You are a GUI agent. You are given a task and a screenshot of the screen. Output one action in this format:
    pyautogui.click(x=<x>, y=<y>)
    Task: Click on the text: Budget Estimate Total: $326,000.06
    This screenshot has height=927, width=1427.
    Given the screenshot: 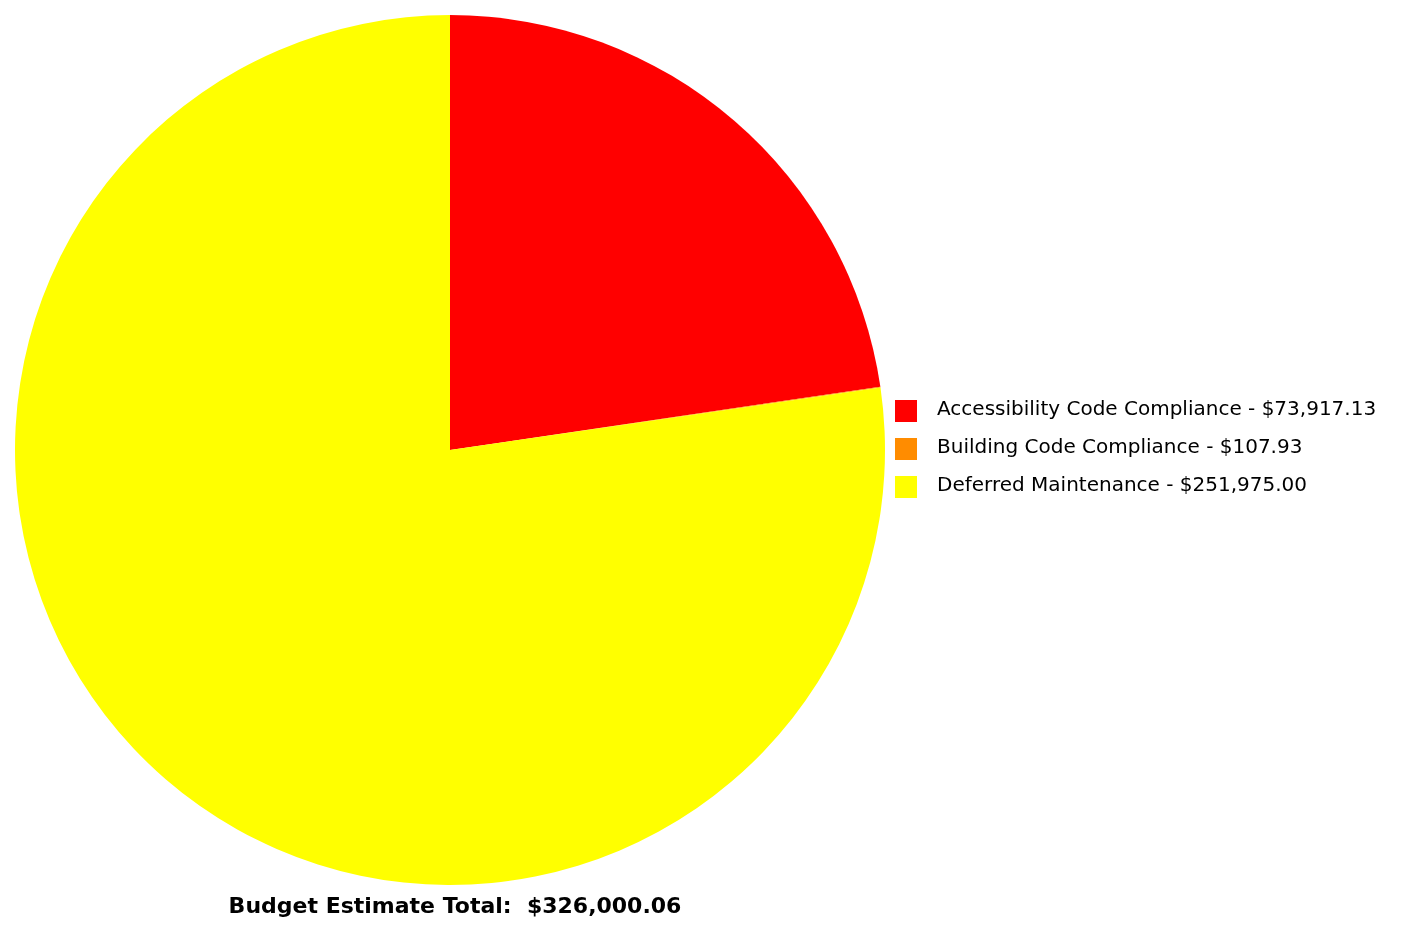 What is the action you would take?
    pyautogui.click(x=455, y=905)
    